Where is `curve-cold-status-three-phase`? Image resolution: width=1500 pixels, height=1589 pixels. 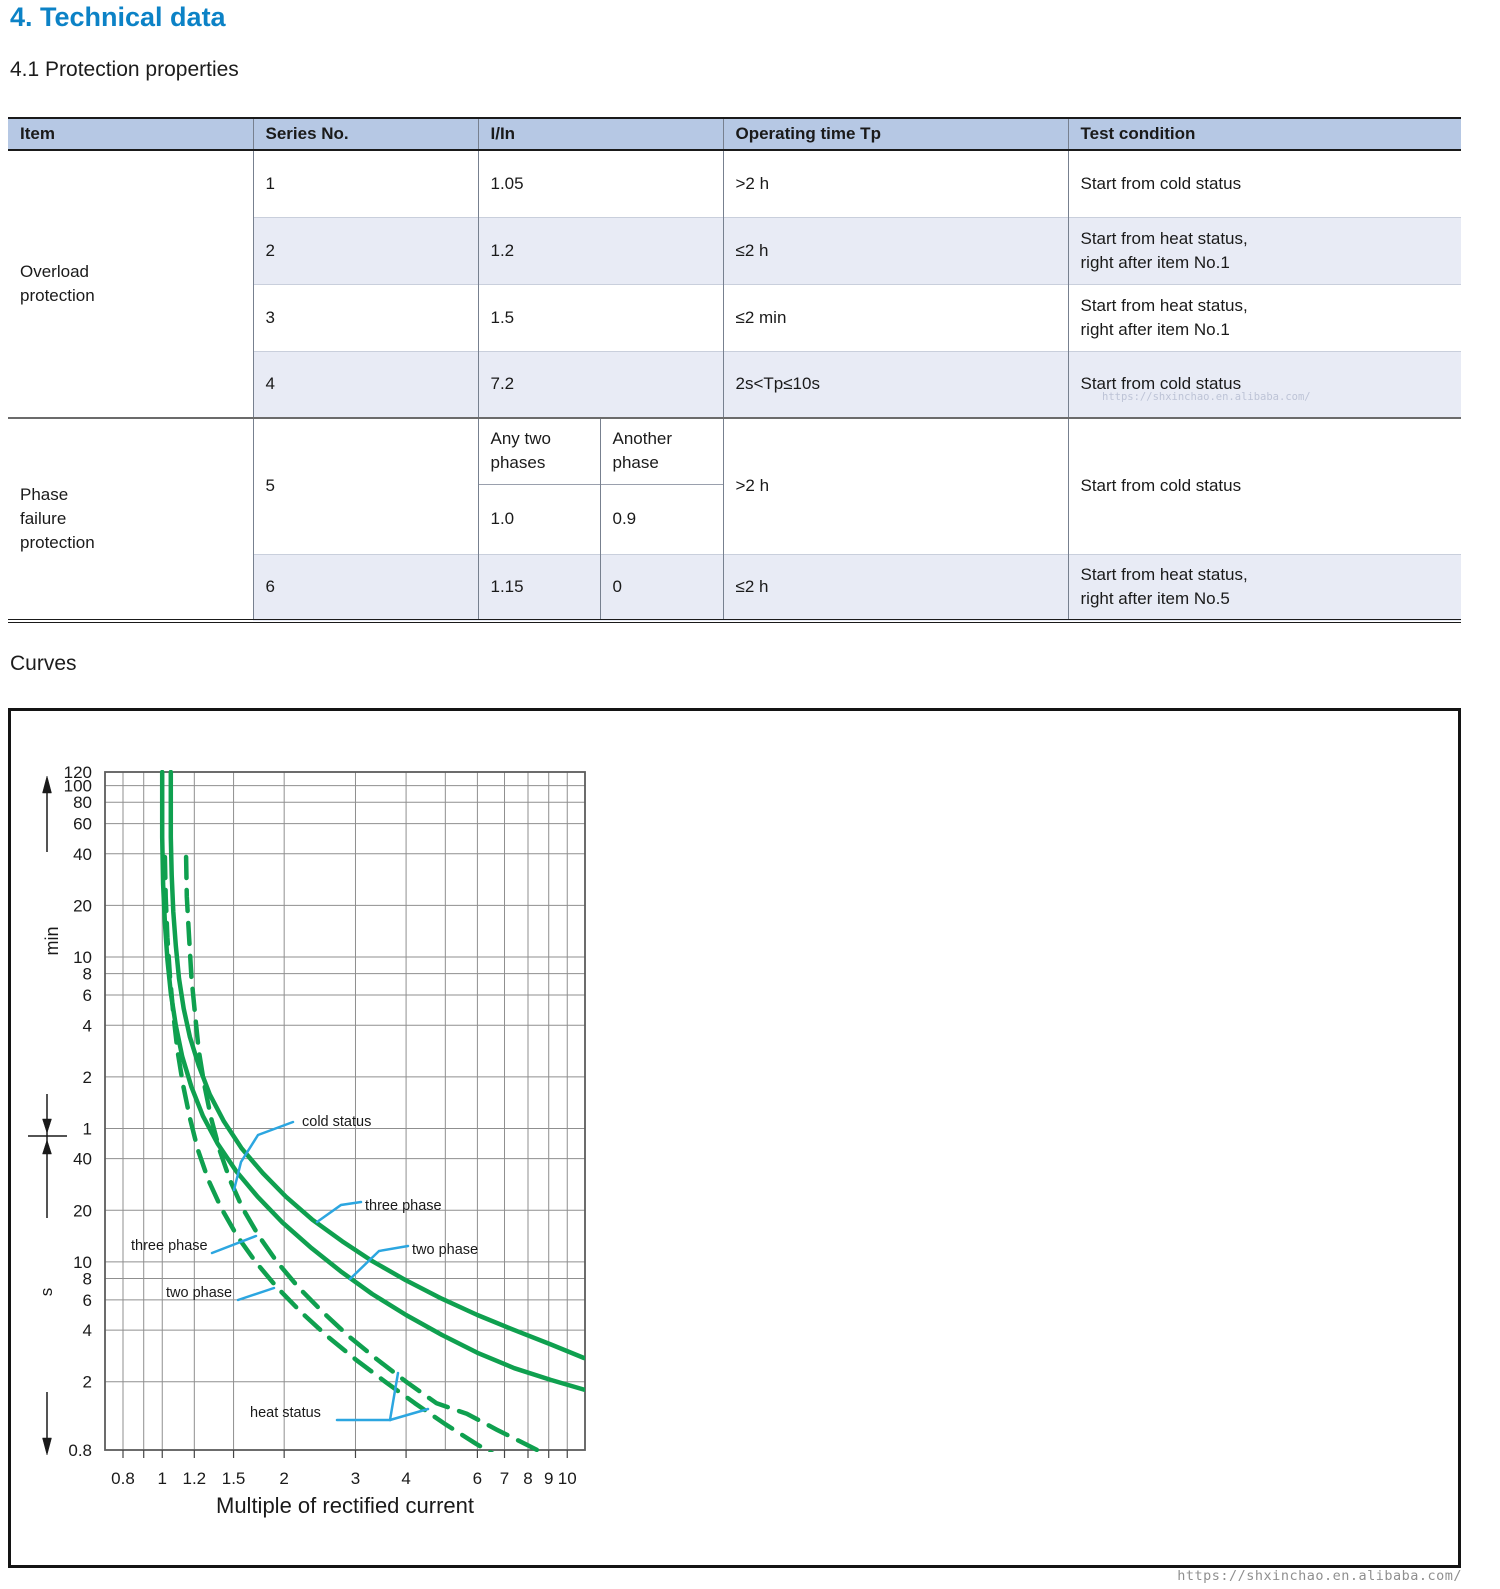 curve-cold-status-three-phase is located at coordinates (376, 1065).